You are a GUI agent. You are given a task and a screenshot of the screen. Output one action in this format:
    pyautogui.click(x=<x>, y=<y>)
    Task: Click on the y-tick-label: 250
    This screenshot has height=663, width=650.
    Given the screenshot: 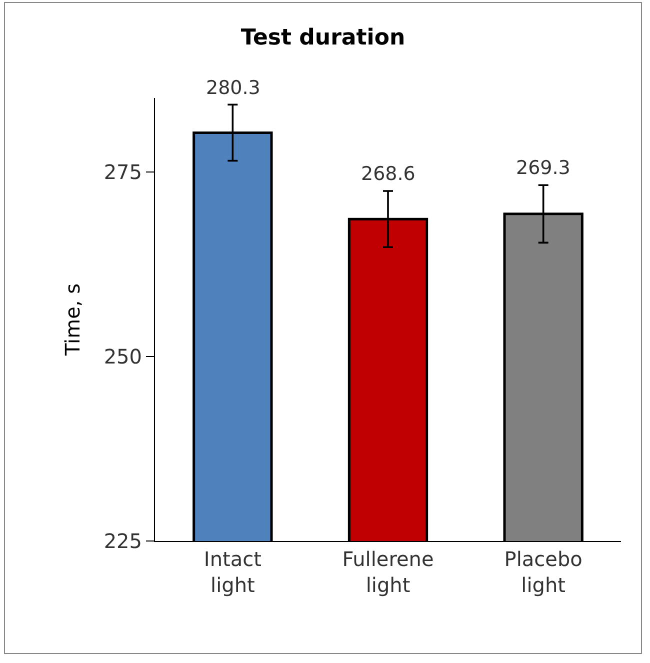 What is the action you would take?
    pyautogui.click(x=123, y=356)
    